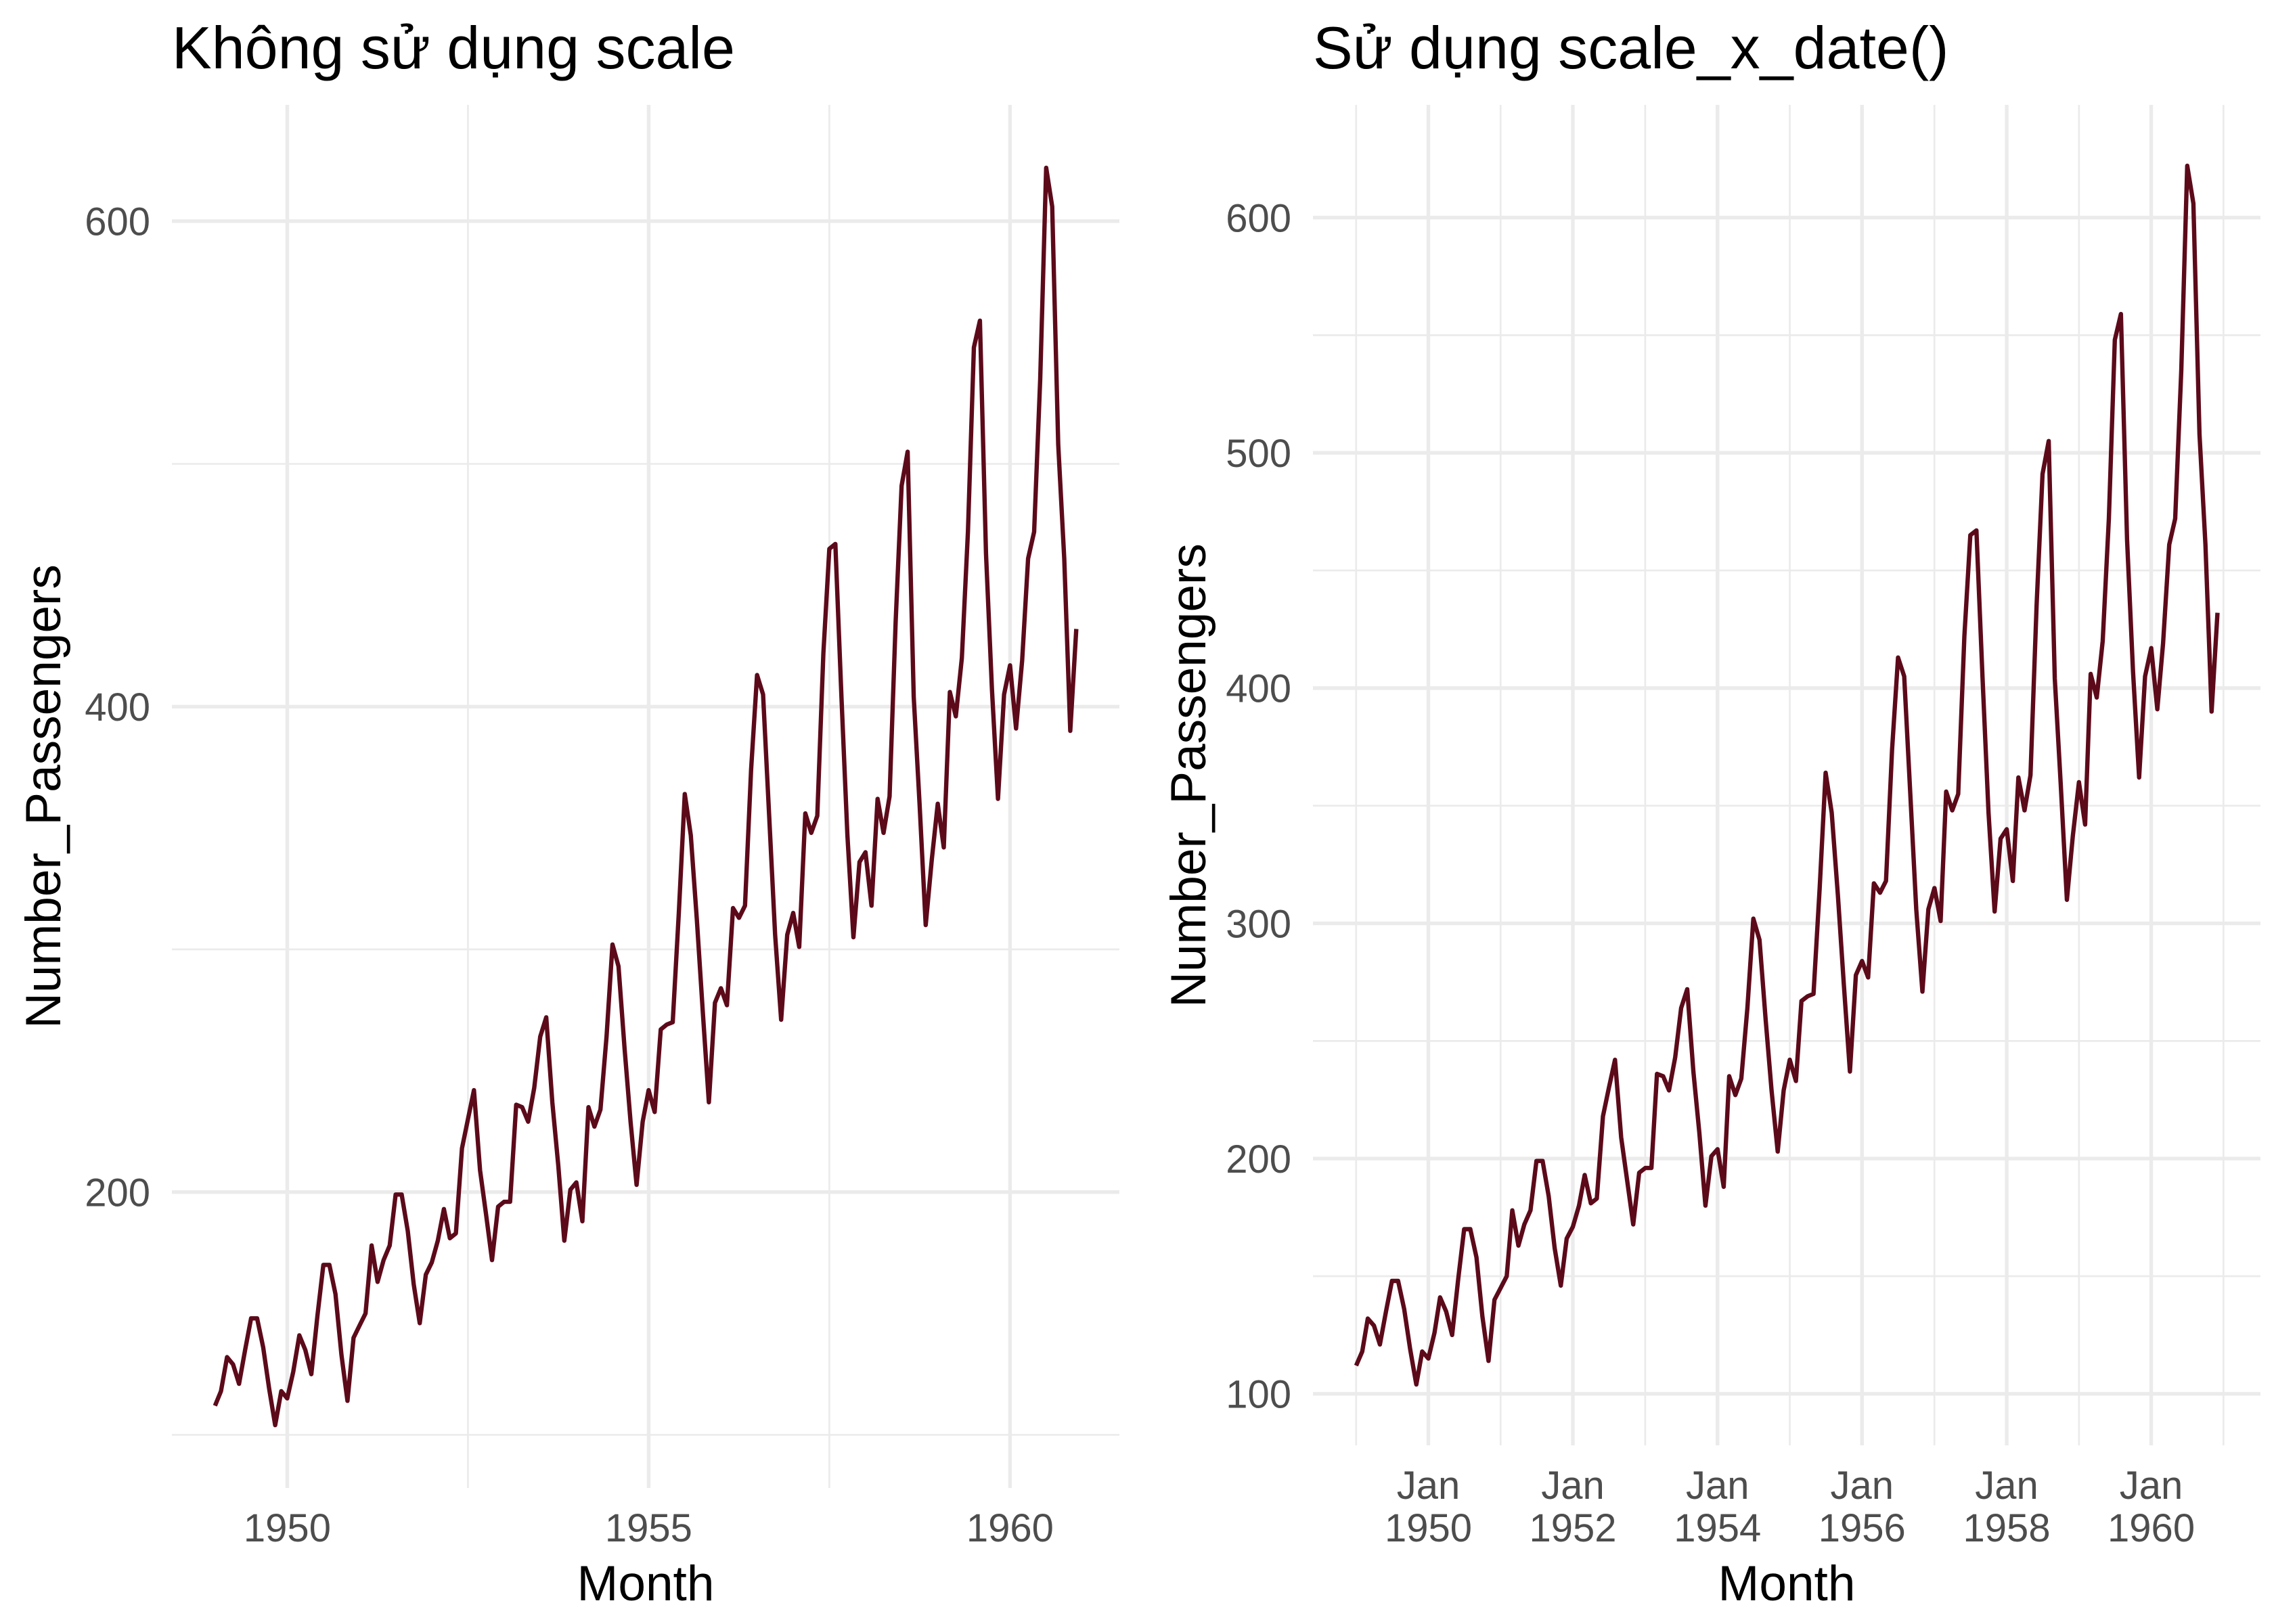  I want to click on left-chart-title: Không sử dụng scale, so click(453, 47).